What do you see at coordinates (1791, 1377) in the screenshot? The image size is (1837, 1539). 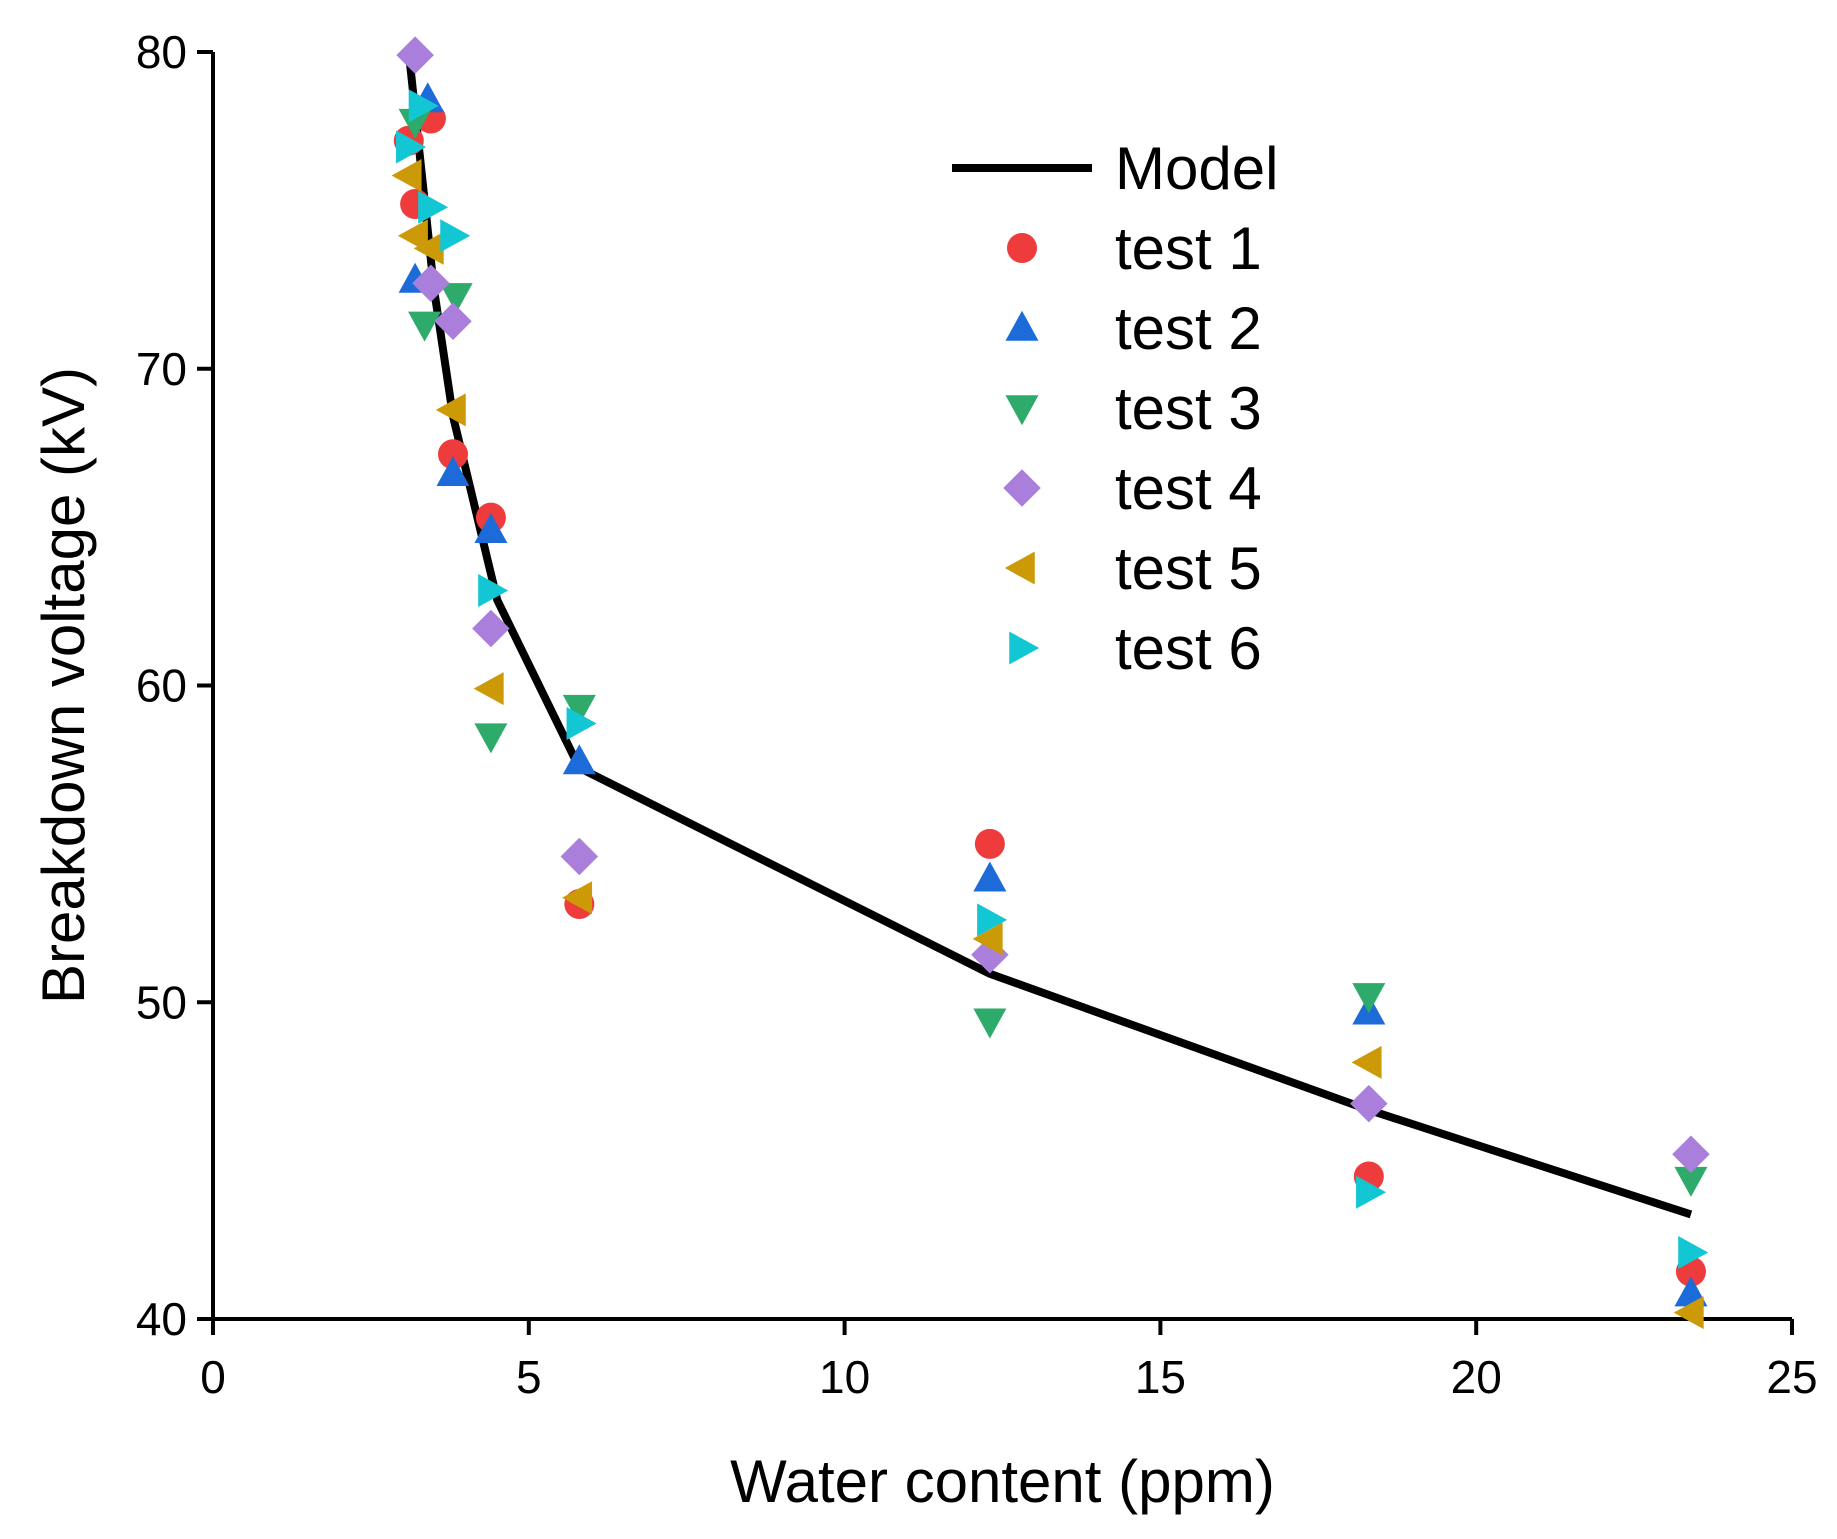 I see `x-tick-label: 25` at bounding box center [1791, 1377].